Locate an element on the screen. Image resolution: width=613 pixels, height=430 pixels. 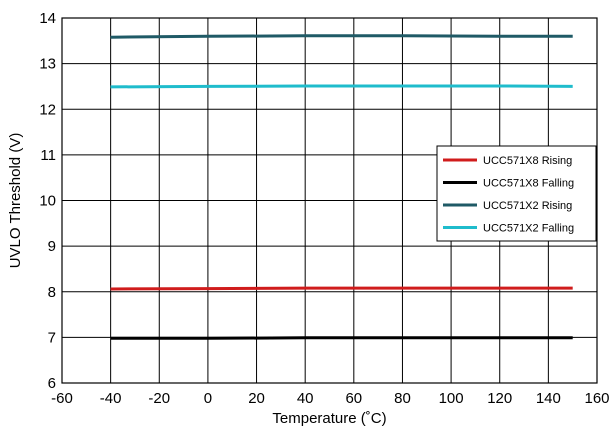
x-axis-title: Temperature (˚C) is located at coordinates (329, 418).